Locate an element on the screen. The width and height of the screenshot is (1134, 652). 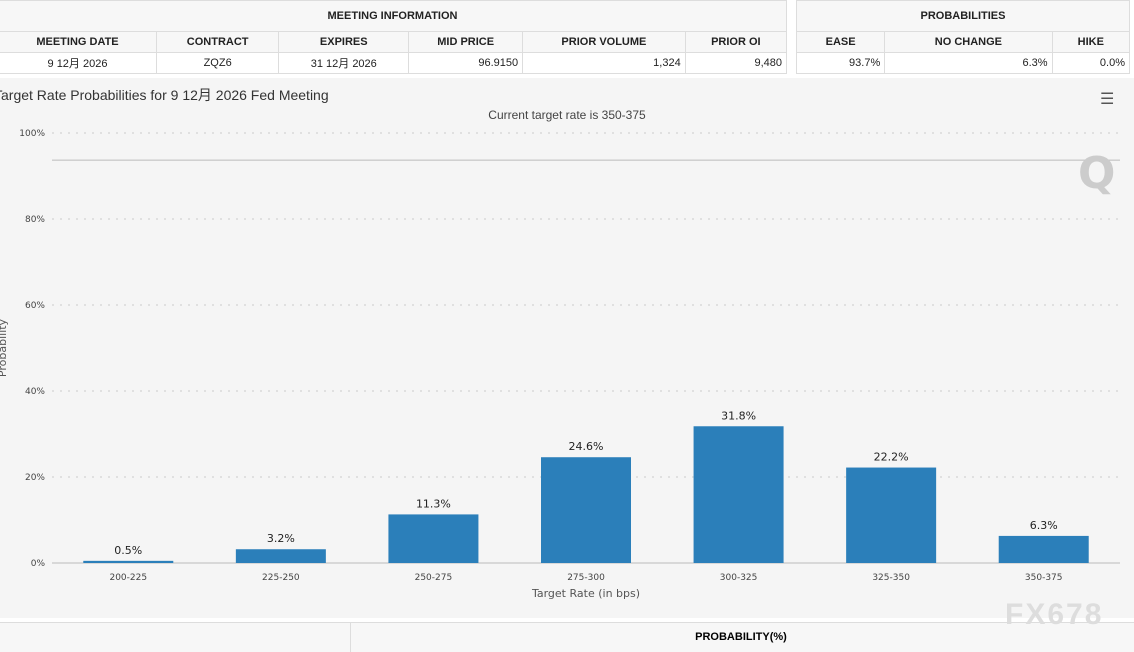
y-tick-label: 100% is located at coordinates (32, 134).